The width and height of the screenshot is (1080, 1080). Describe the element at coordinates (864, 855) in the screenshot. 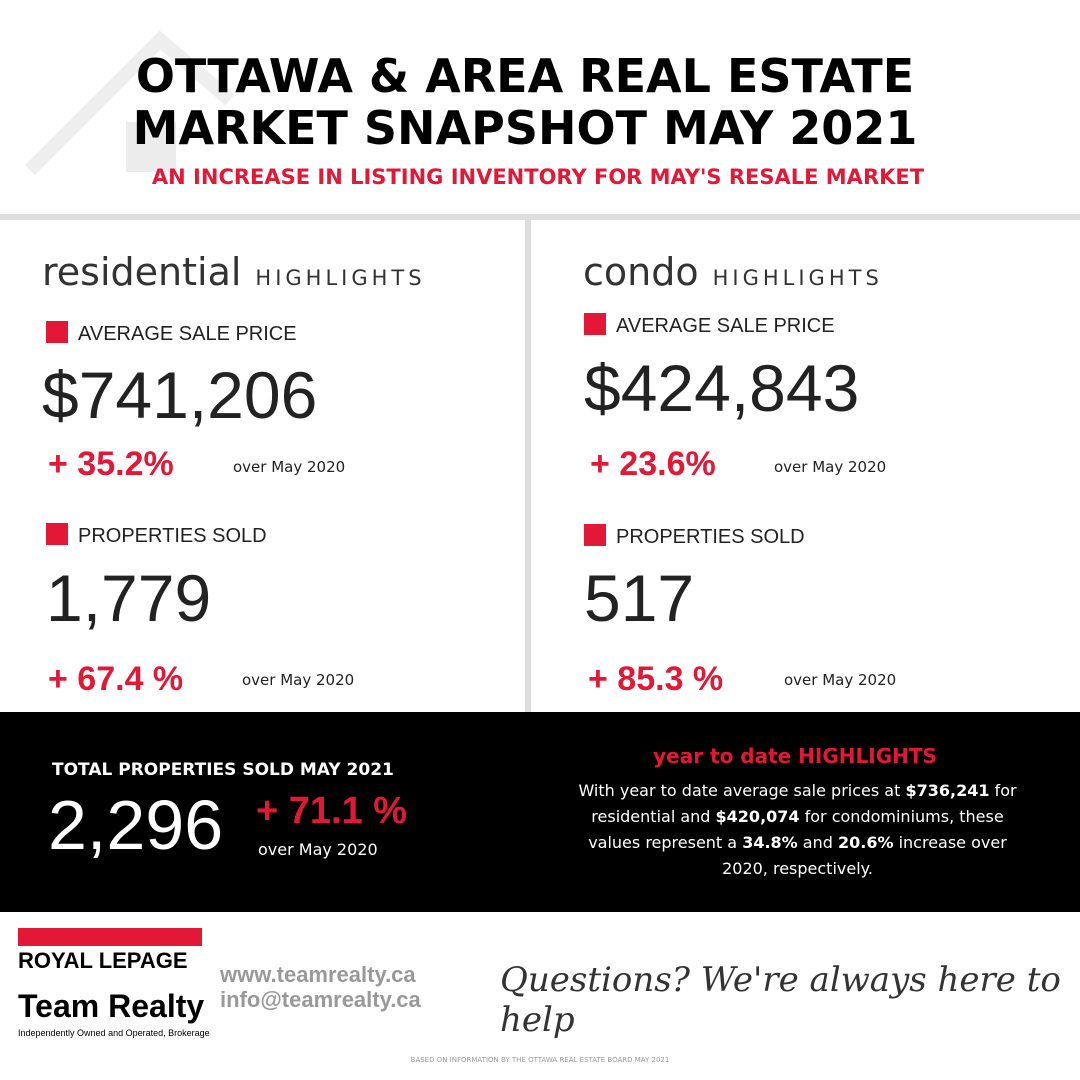

I see `ytd-text-part: increase over 2020, respectively.` at that location.